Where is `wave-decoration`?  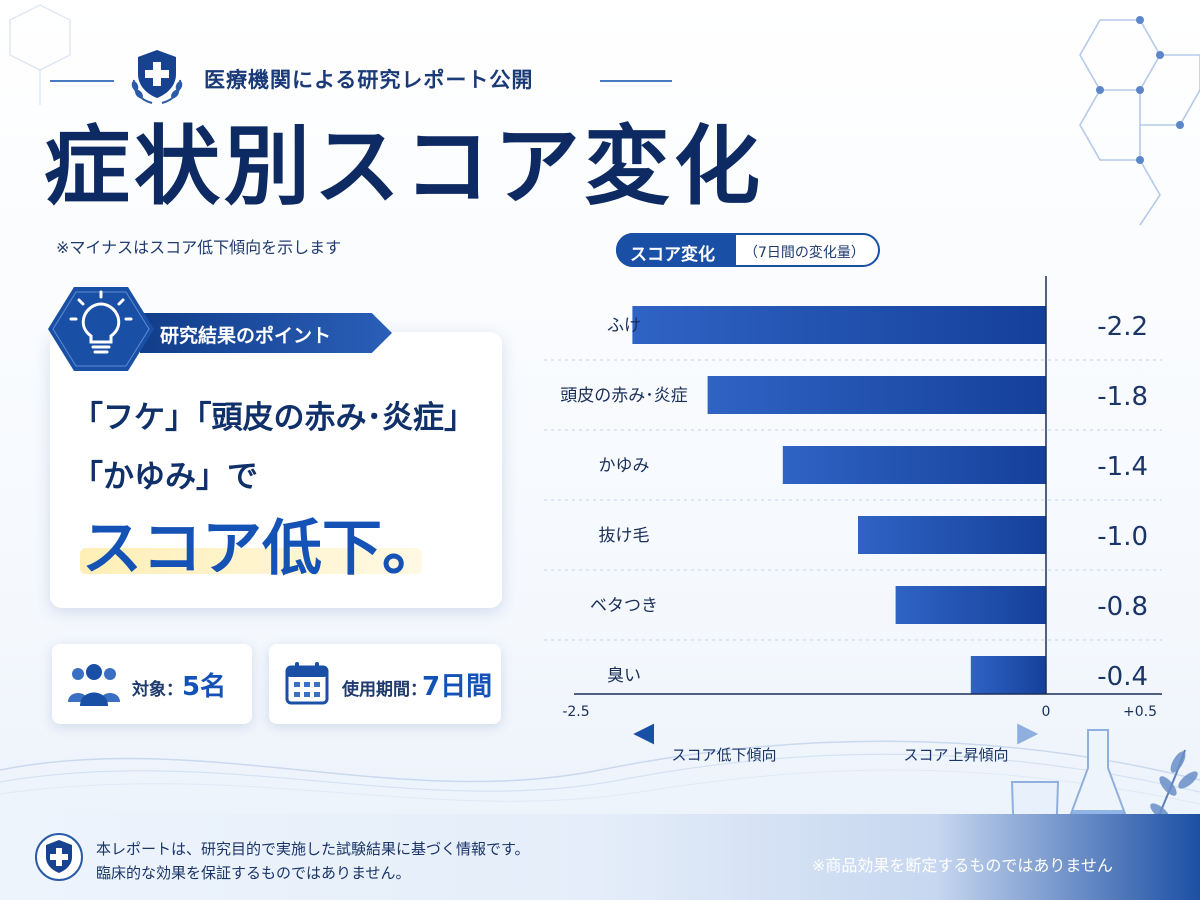
wave-decoration is located at coordinates (600, 772).